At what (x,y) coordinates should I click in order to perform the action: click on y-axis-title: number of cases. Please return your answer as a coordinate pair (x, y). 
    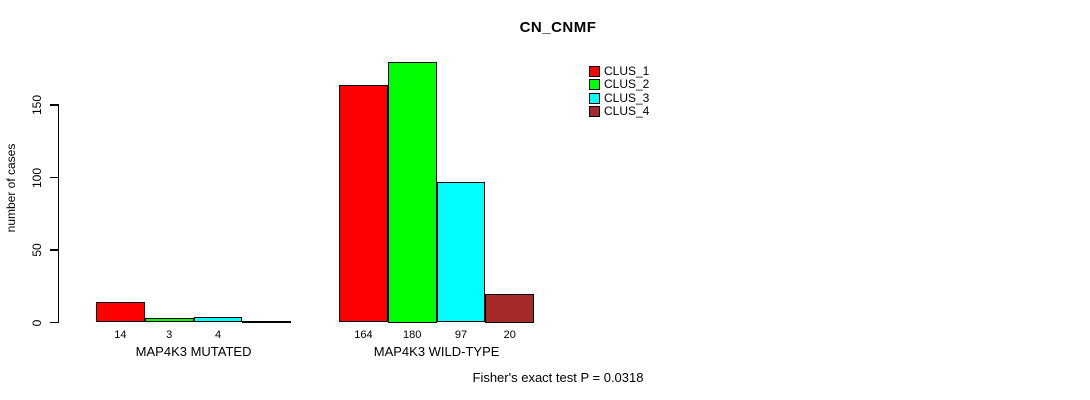
    Looking at the image, I should click on (11, 188).